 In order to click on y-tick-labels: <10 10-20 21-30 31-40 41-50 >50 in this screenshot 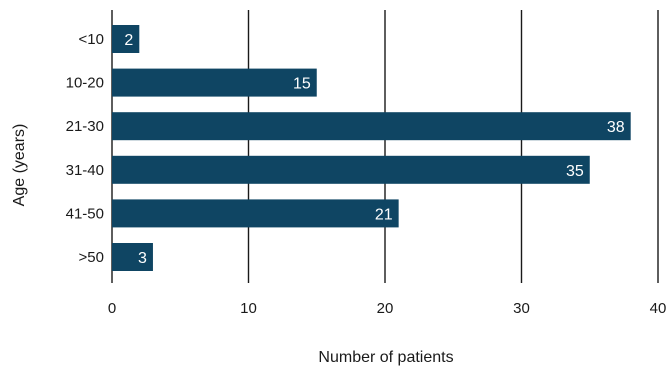, I will do `click(85, 148)`.